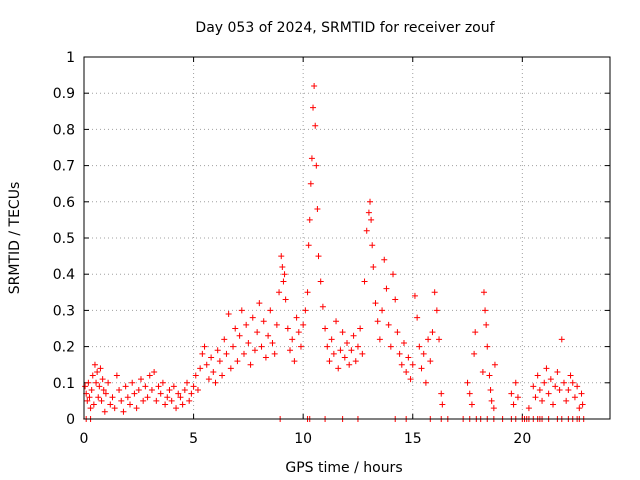 This screenshot has width=640, height=480. I want to click on y-tick-label: 0.6, so click(64, 203).